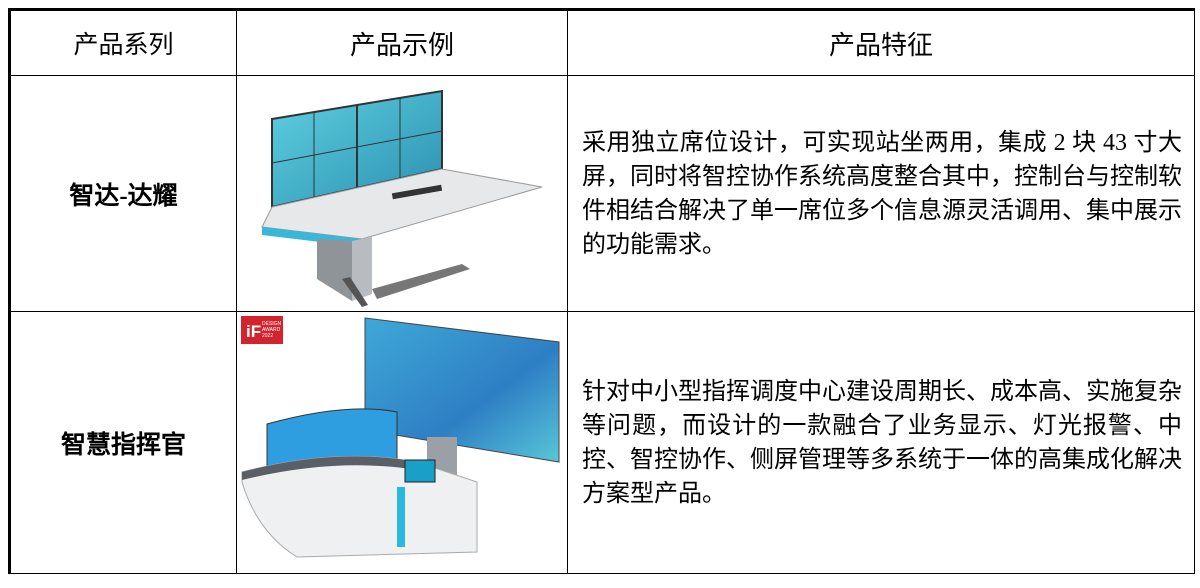 The height and width of the screenshot is (588, 1200). I want to click on product-image: iF DESIGN AWARD 2022, so click(402, 442).